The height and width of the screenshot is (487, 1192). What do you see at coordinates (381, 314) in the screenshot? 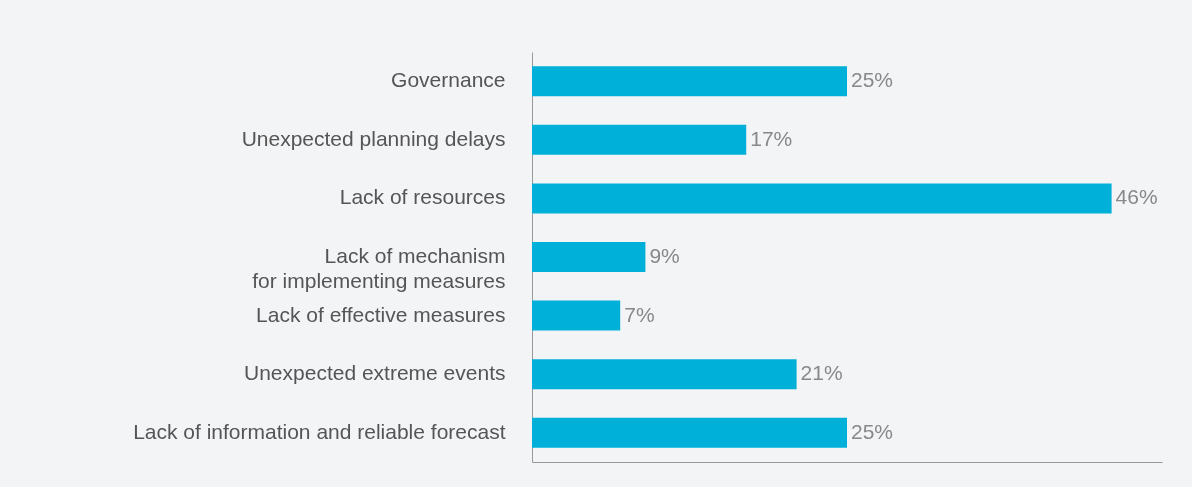
I see `y-tick-label: Lack of effective measures` at bounding box center [381, 314].